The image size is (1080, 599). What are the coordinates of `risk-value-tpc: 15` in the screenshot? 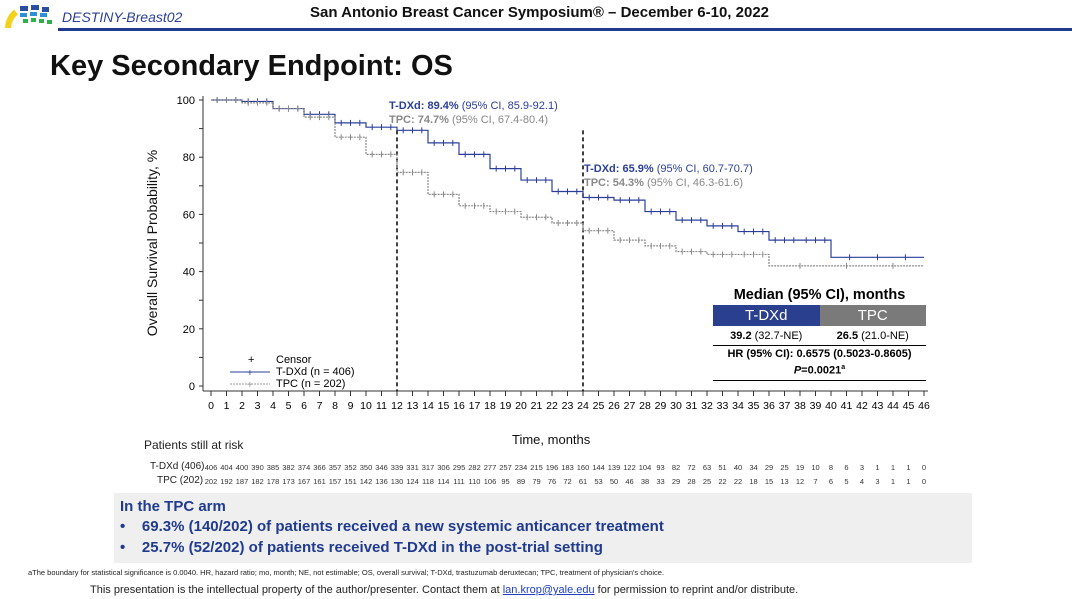 It's located at (769, 481).